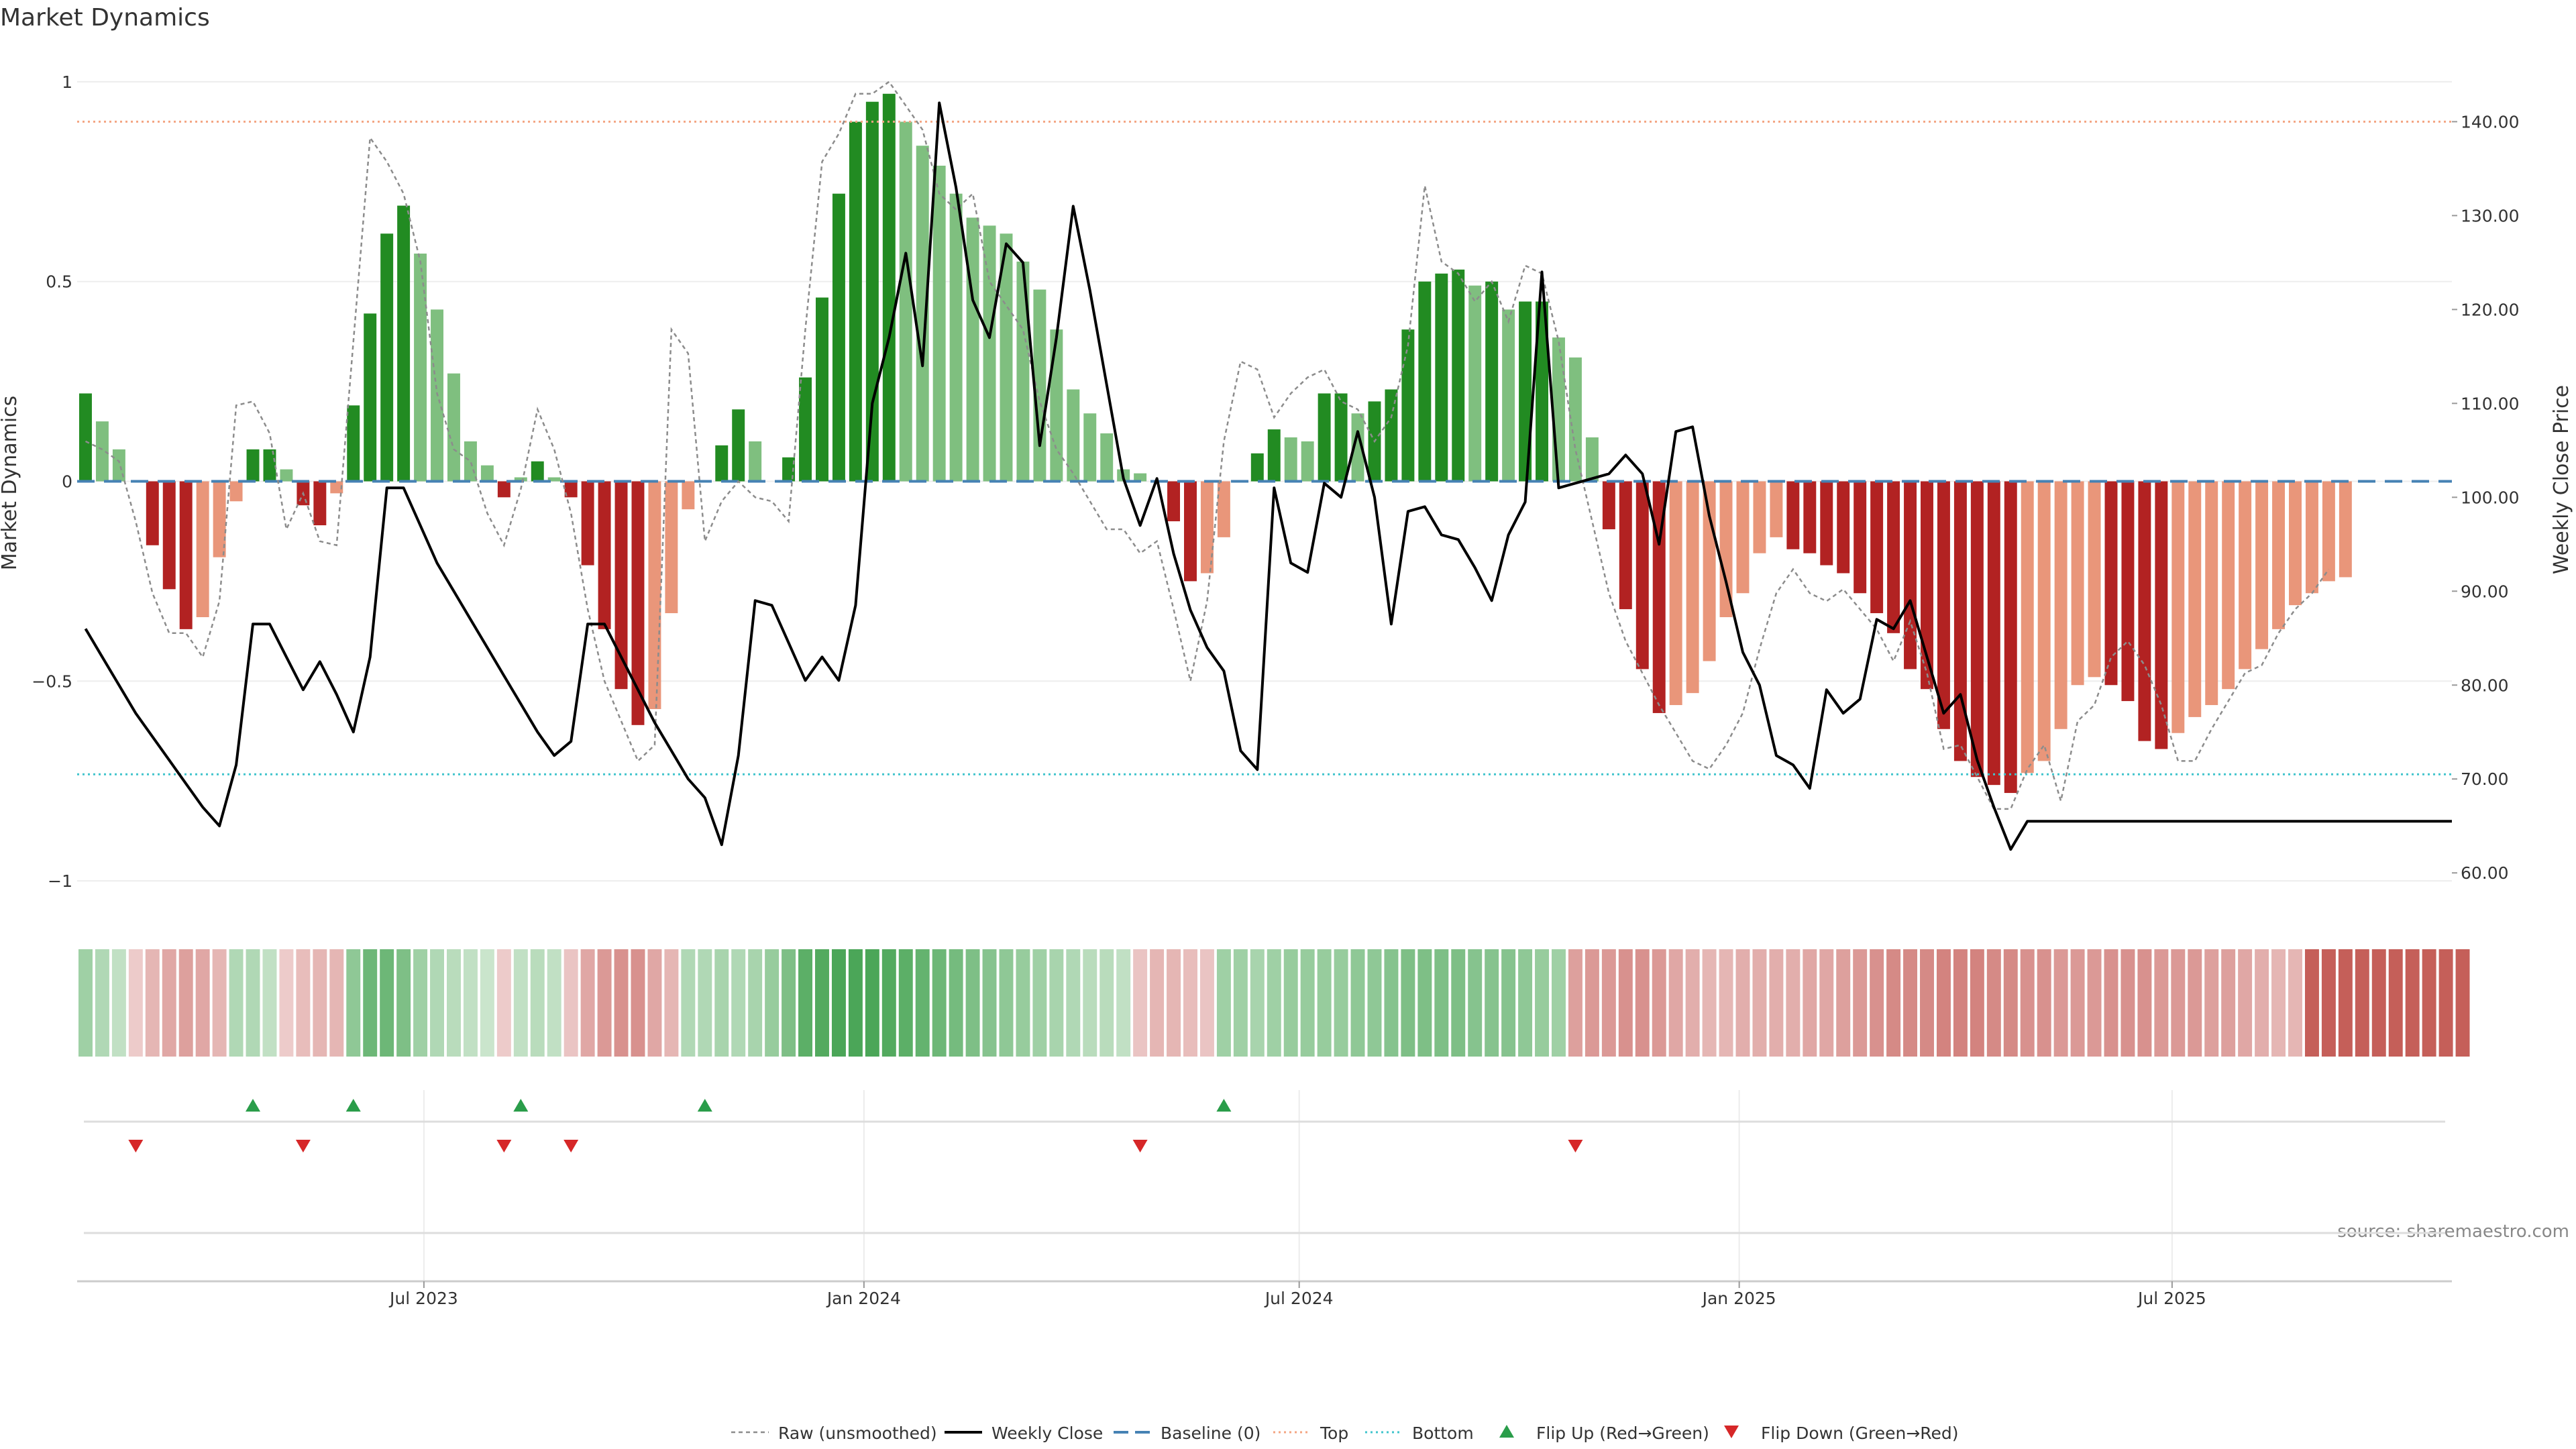 The height and width of the screenshot is (1449, 2576). What do you see at coordinates (67, 482) in the screenshot?
I see `y-tick-left: 0` at bounding box center [67, 482].